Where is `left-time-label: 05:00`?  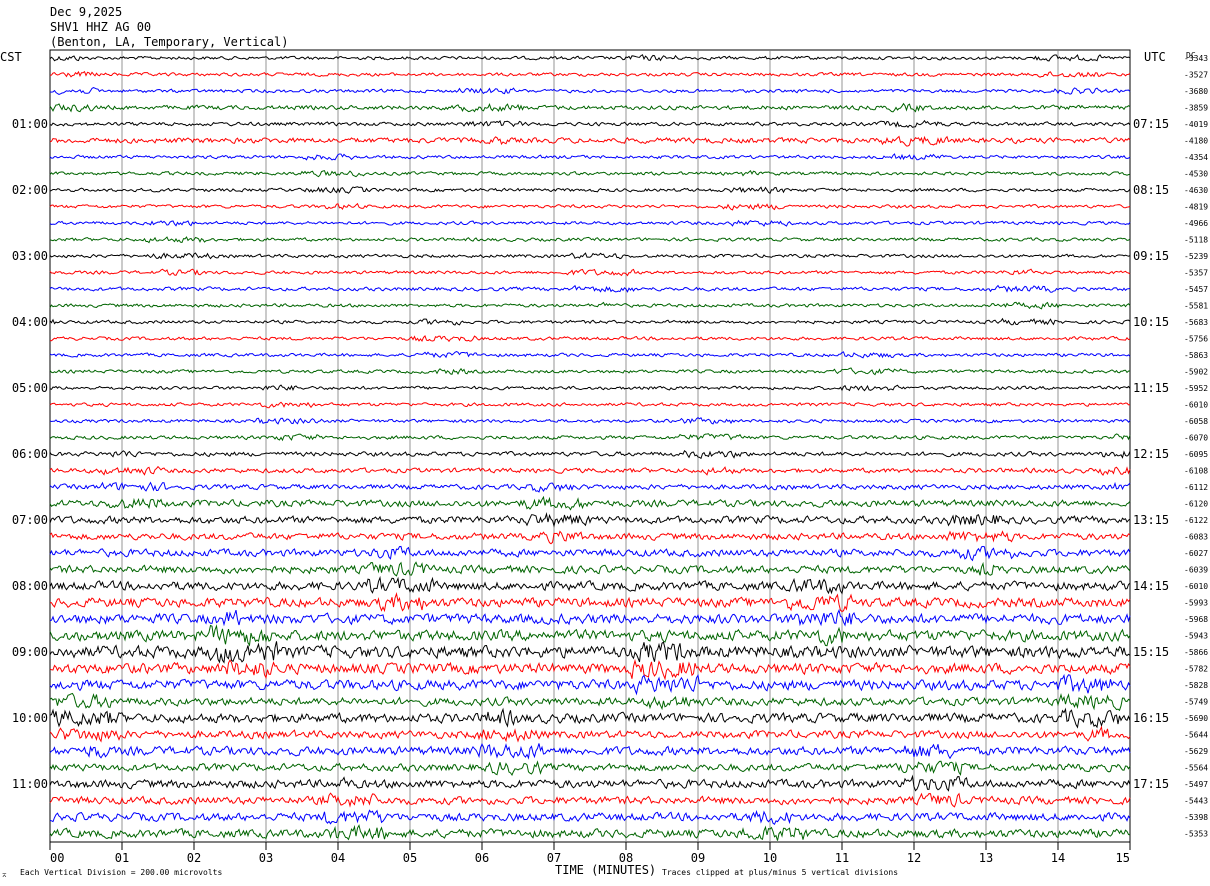
left-time-label: 05:00 is located at coordinates (30, 388).